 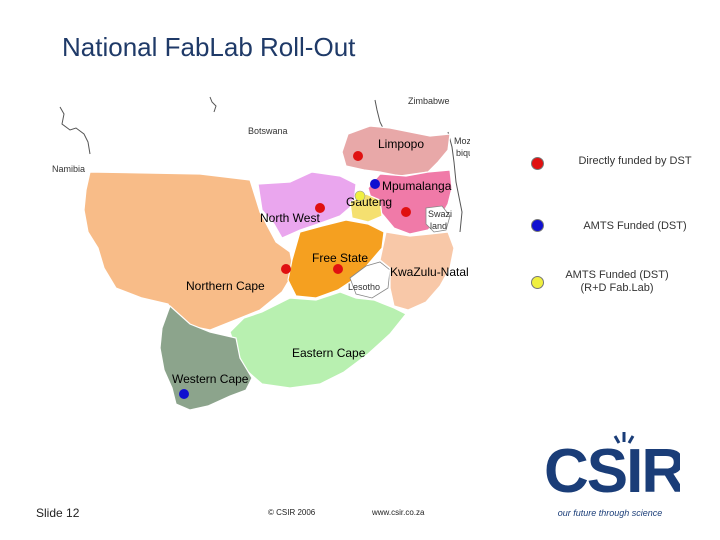 I want to click on website-link: www.csir.co.za, so click(x=398, y=512).